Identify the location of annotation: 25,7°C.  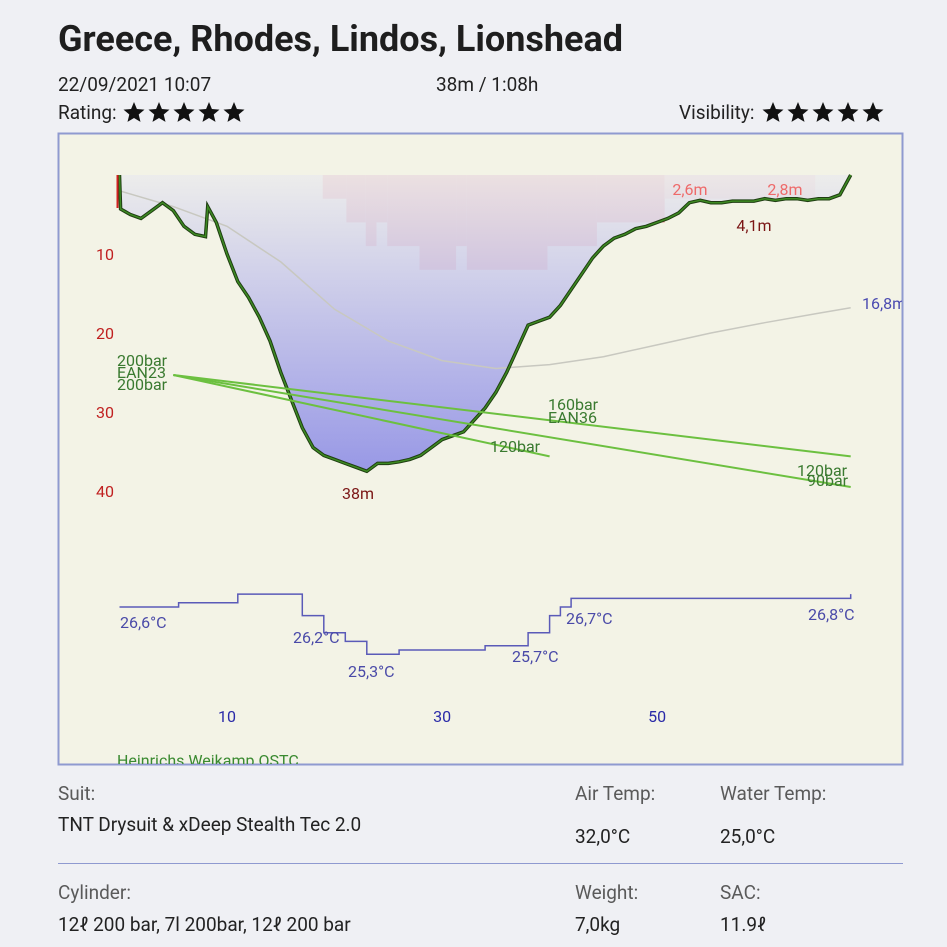
(535, 656).